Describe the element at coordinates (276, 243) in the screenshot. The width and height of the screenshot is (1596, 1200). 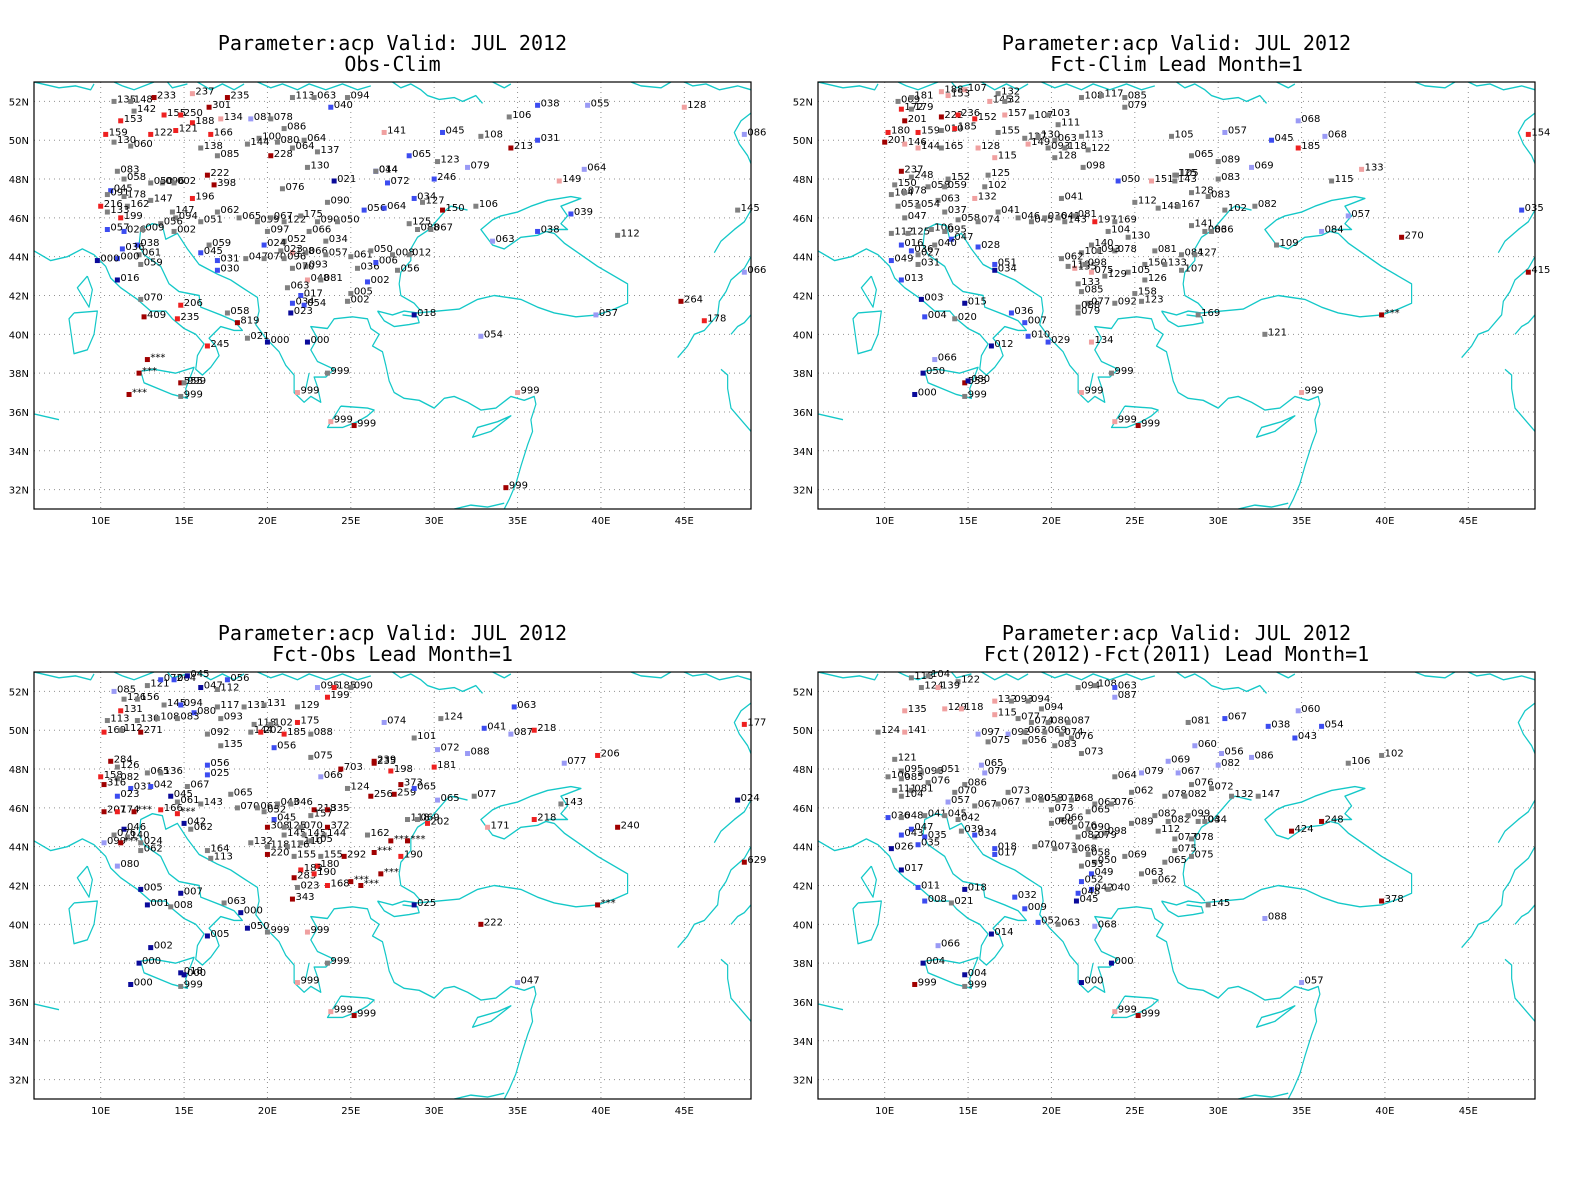
I see `station-value-label: 024` at that location.